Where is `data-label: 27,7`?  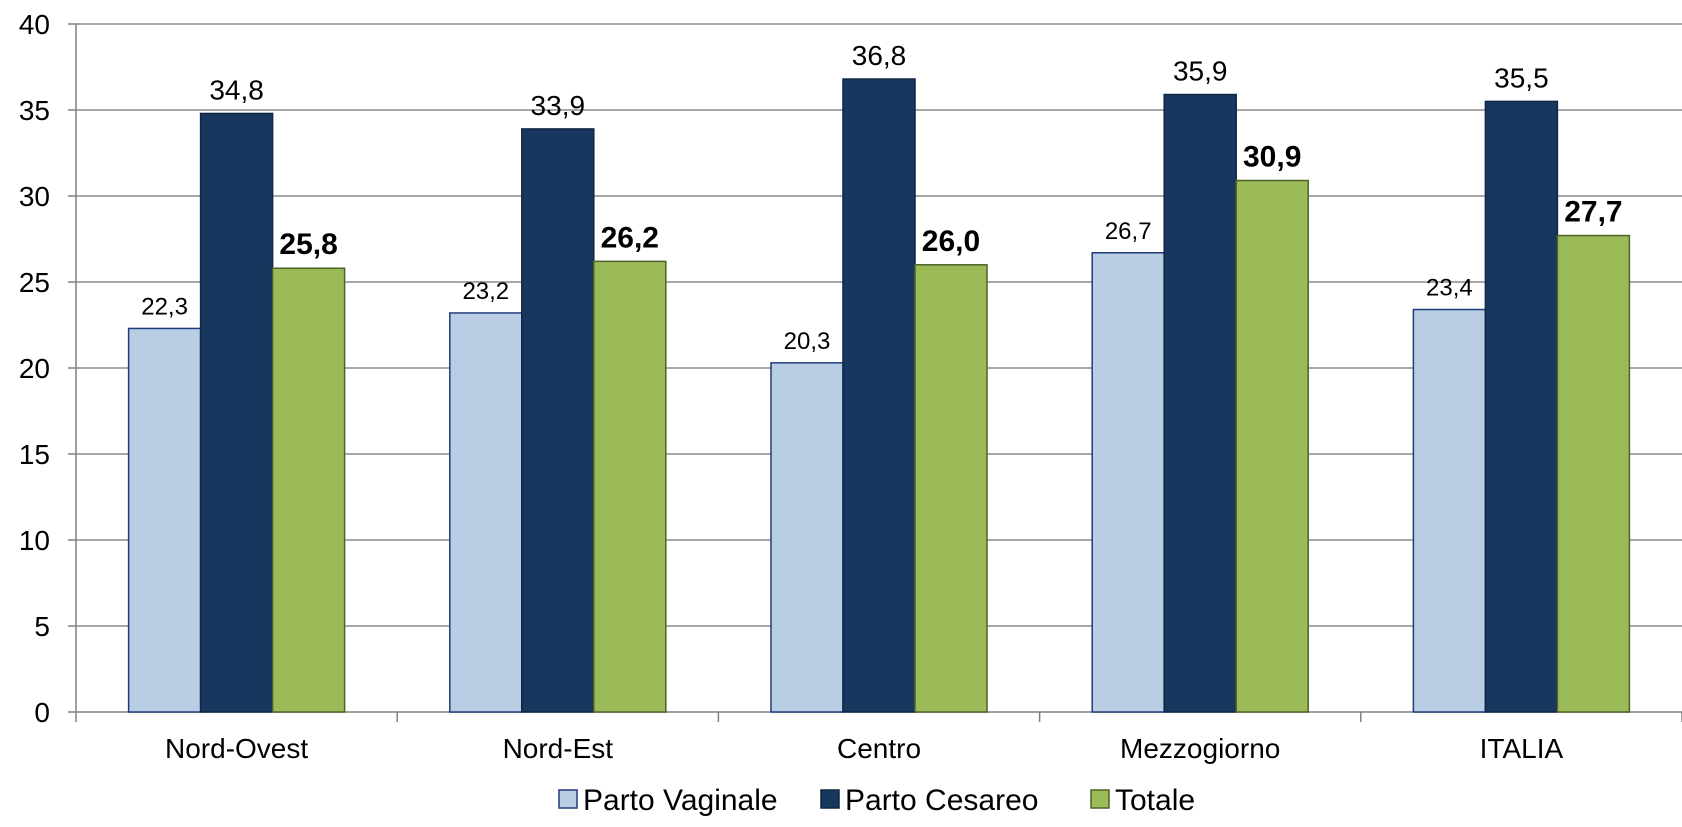 data-label: 27,7 is located at coordinates (1593, 212).